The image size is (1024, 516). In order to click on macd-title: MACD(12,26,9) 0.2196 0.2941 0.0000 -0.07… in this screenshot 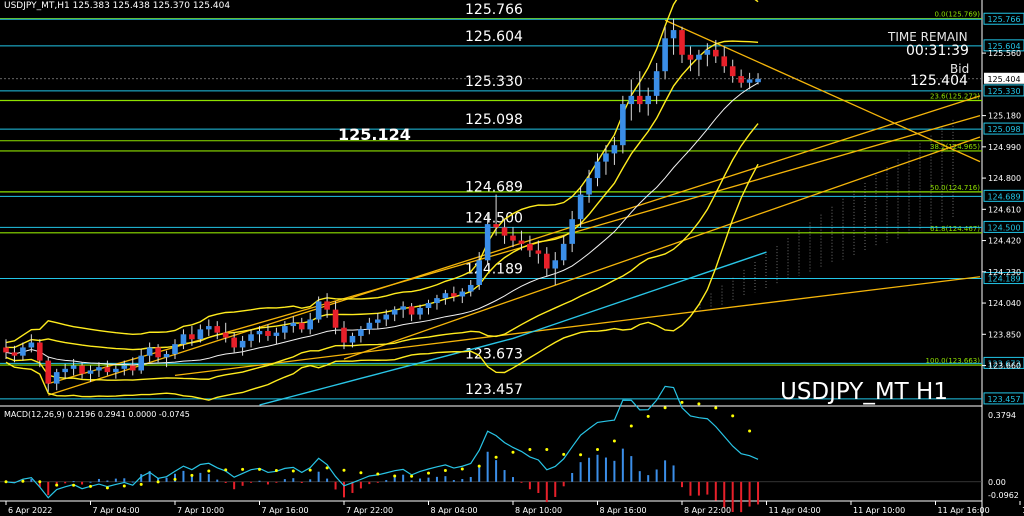, I will do `click(97, 414)`.